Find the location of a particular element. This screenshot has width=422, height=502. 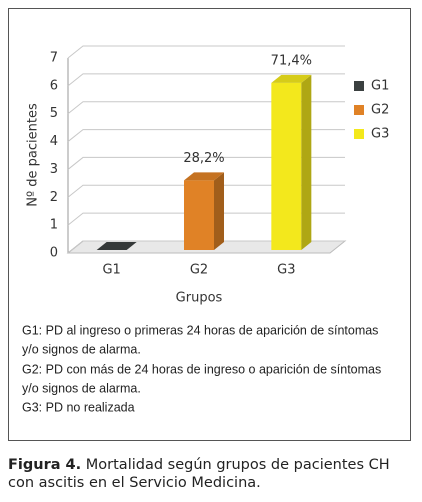

y-tick-label: 2 is located at coordinates (54, 197).